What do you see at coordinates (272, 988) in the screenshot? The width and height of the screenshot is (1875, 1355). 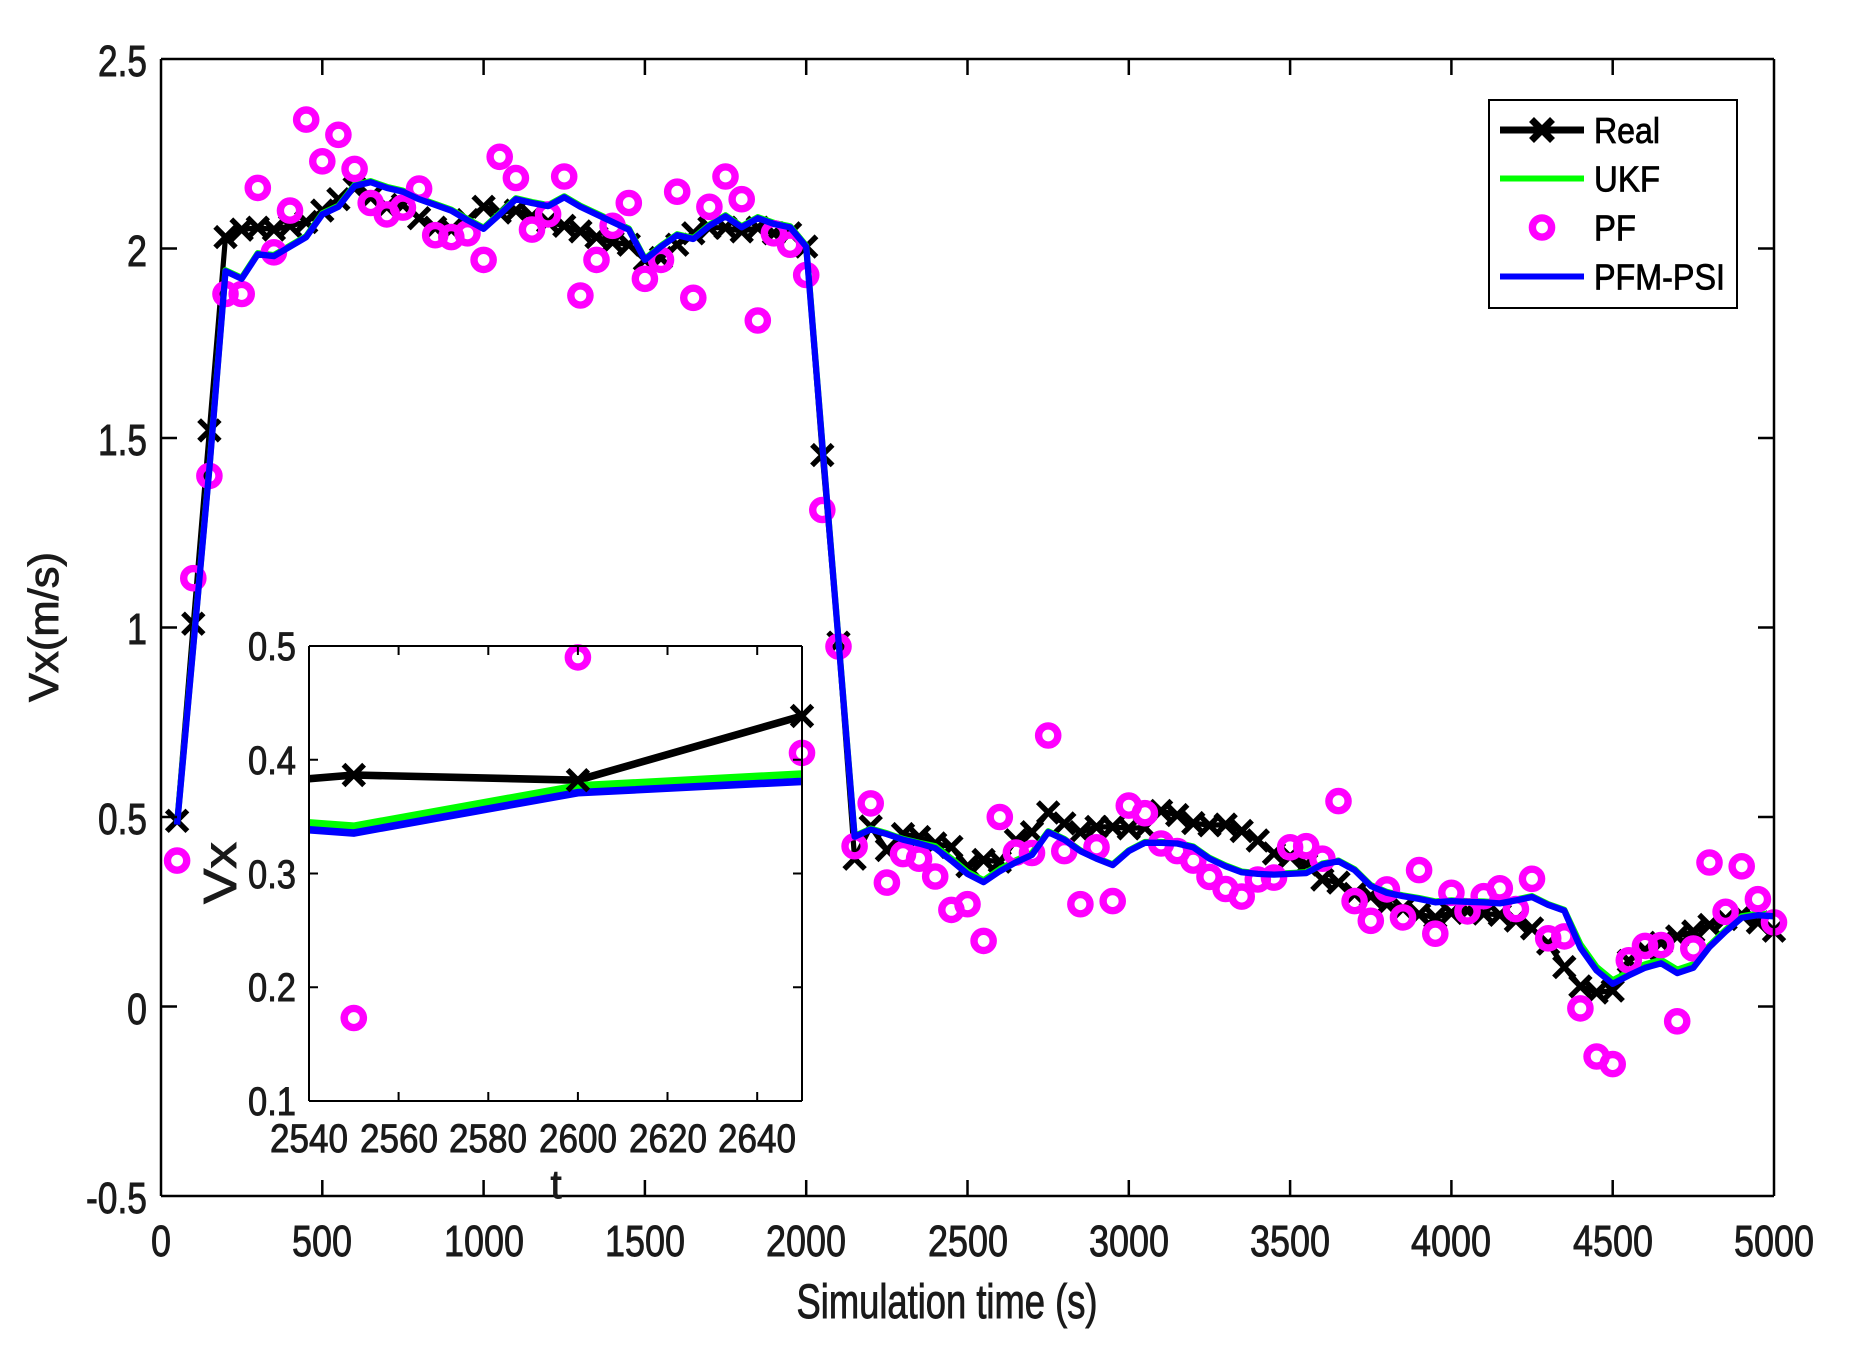 I see `svg-text: 0.2` at bounding box center [272, 988].